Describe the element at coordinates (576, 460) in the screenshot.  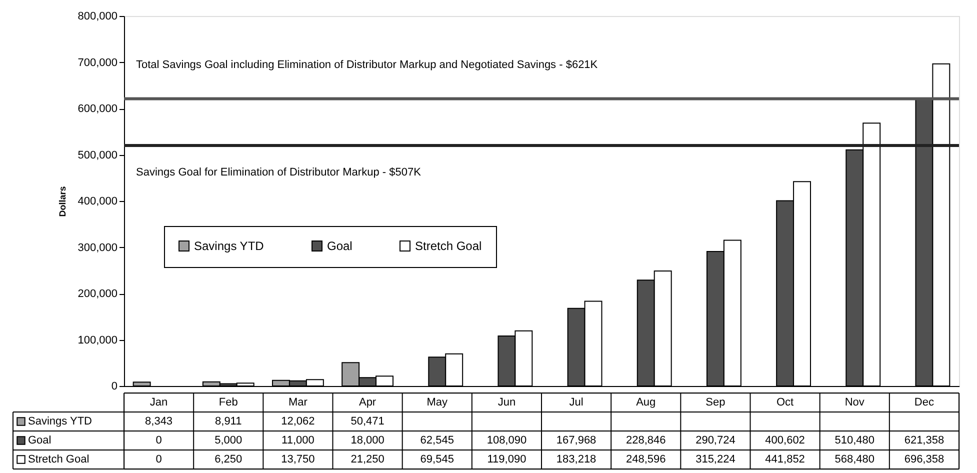
I see `data-label: 183,218` at that location.